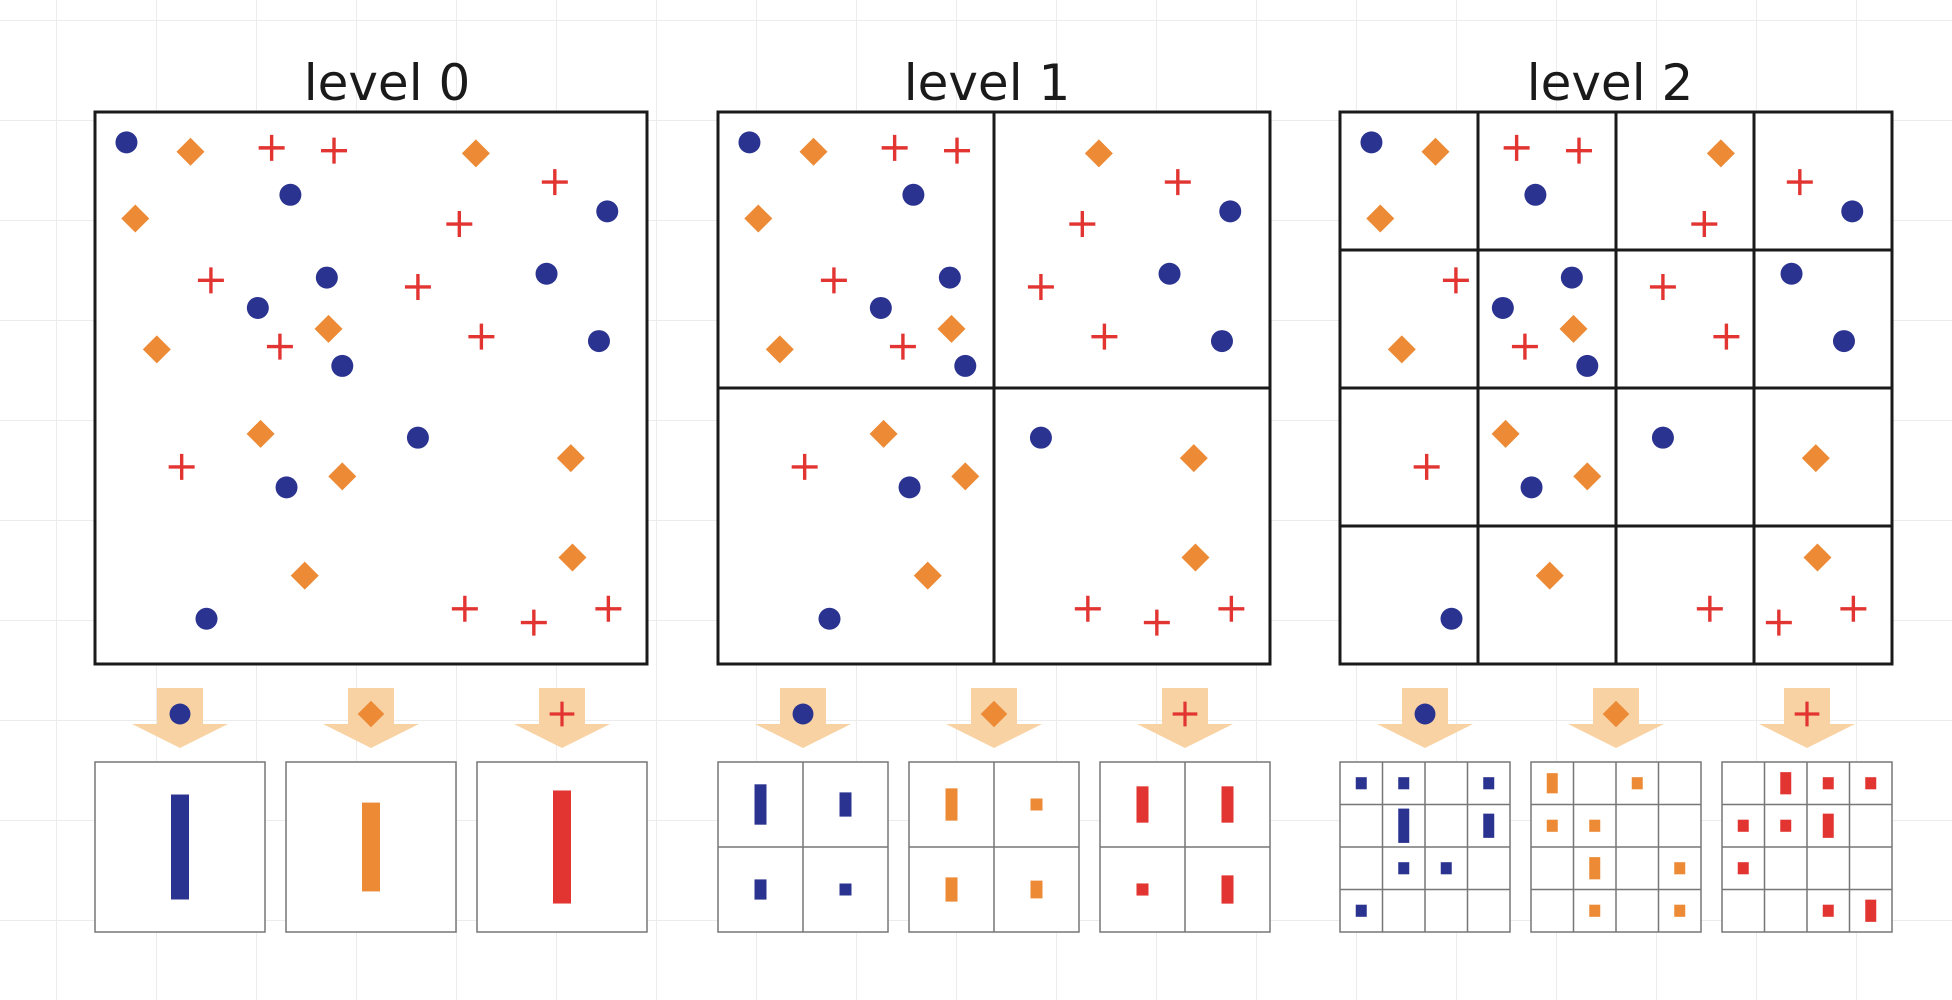 The width and height of the screenshot is (1952, 1000). Describe the element at coordinates (987, 83) in the screenshot. I see `level-1-title: level 1` at that location.